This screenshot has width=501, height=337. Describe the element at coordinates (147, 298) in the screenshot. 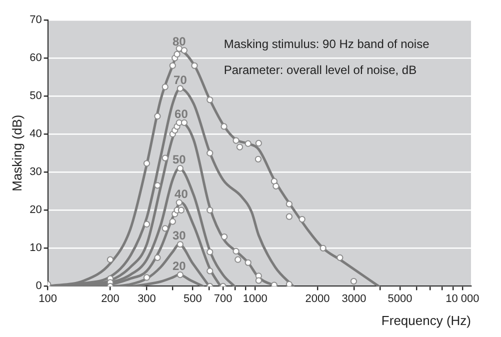

I see `x-tick-label: 300` at that location.